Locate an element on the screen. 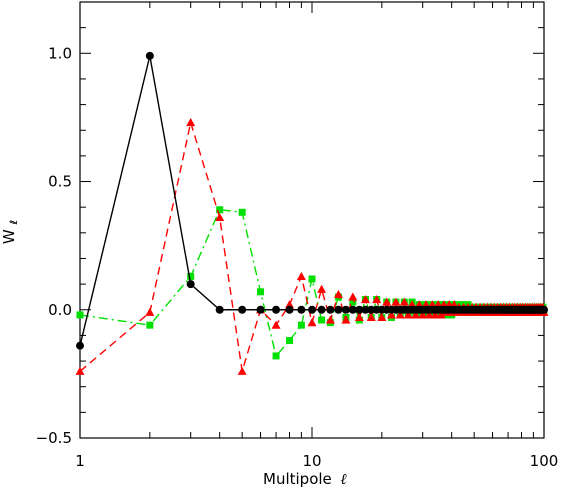 The width and height of the screenshot is (561, 490). x-tick-label: 100 is located at coordinates (544, 461).